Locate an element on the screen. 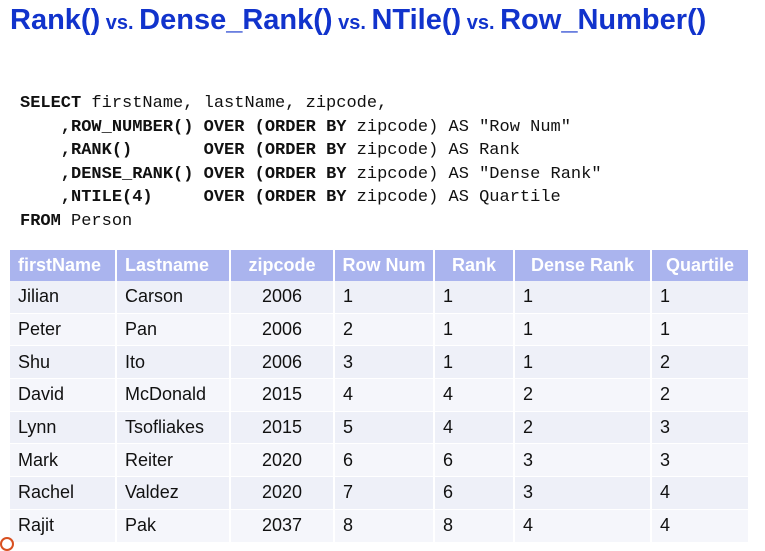 The image size is (765, 551). code-line: FROM Person is located at coordinates (311, 222).